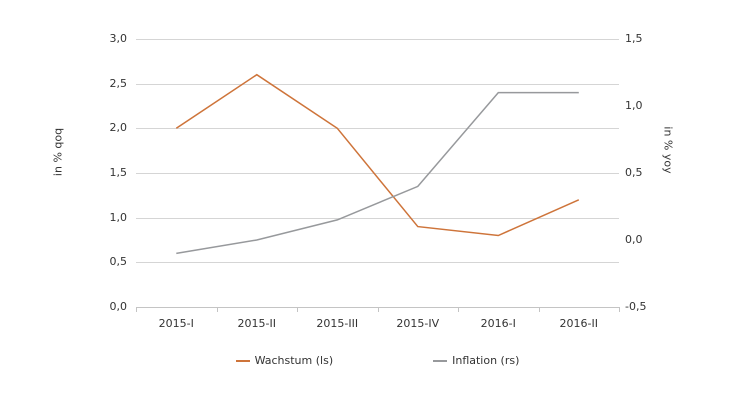 The image size is (730, 411). I want to click on category-label: 2015-IV, so click(418, 323).